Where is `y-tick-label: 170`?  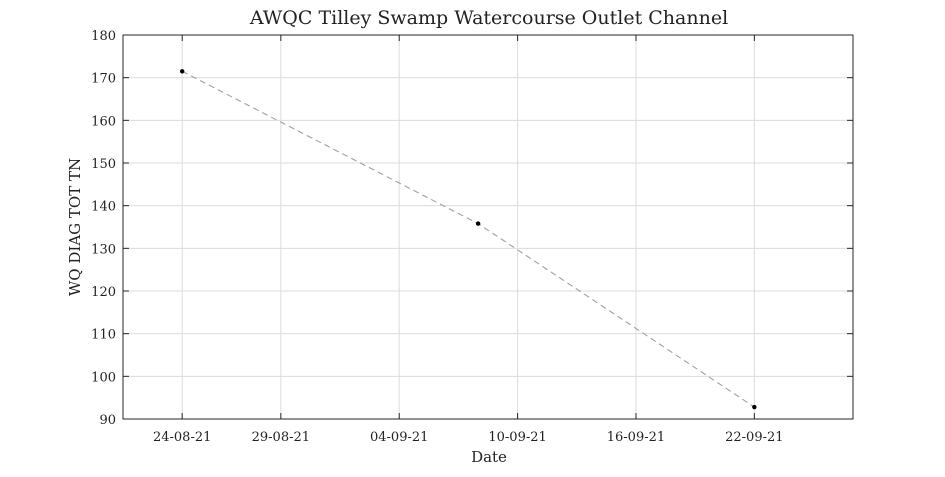
y-tick-label: 170 is located at coordinates (103, 79).